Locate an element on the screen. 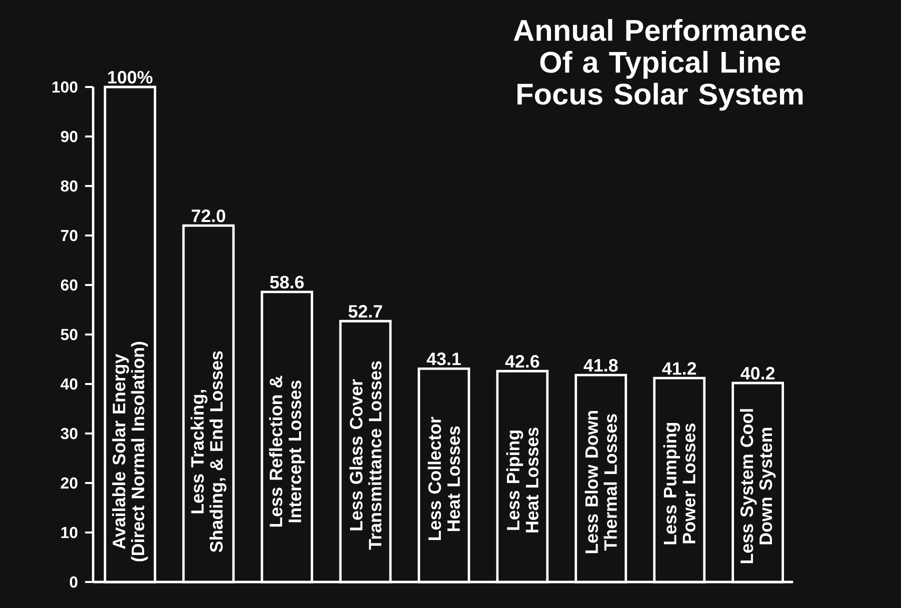  data-label: 40.2 is located at coordinates (757, 373).